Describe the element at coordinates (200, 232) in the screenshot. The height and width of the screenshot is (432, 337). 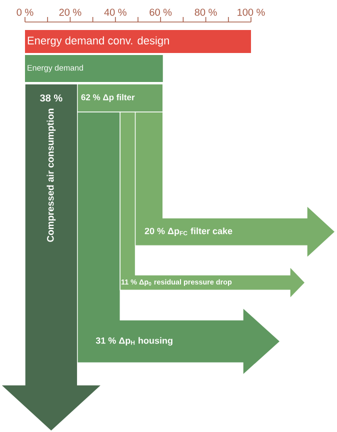
I see `category-label: Δp$_{FC}$ filter cake` at that location.